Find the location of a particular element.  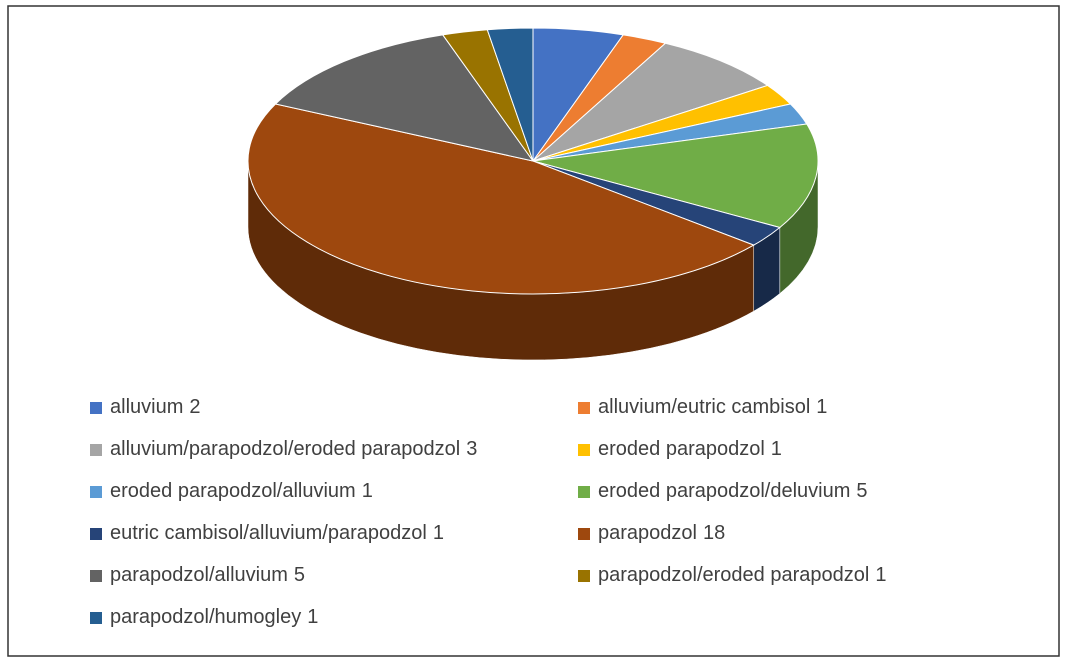

legend-name: eutric cambisol/alluvium/parapodzol is located at coordinates (268, 533).